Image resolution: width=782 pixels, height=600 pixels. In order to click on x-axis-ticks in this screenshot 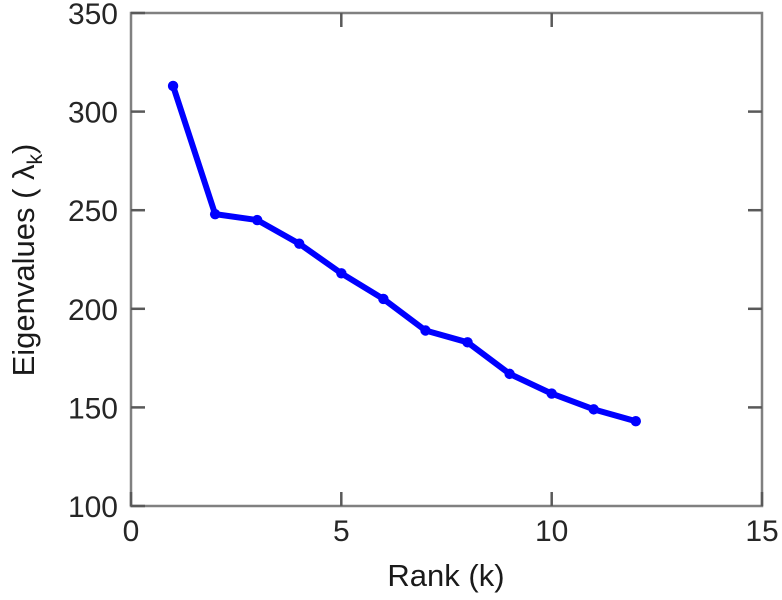, I will do `click(446, 499)`.